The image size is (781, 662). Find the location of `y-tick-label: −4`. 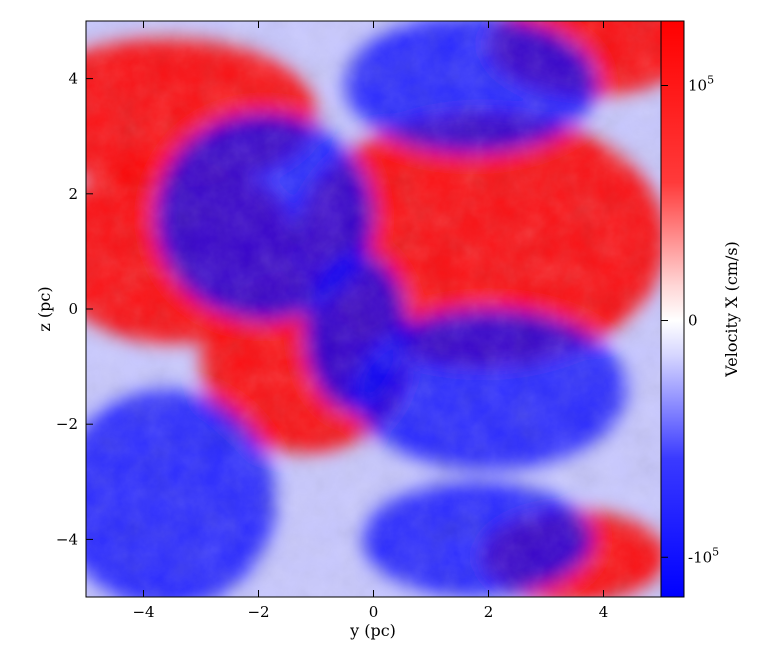

y-tick-label: −4 is located at coordinates (67, 539).